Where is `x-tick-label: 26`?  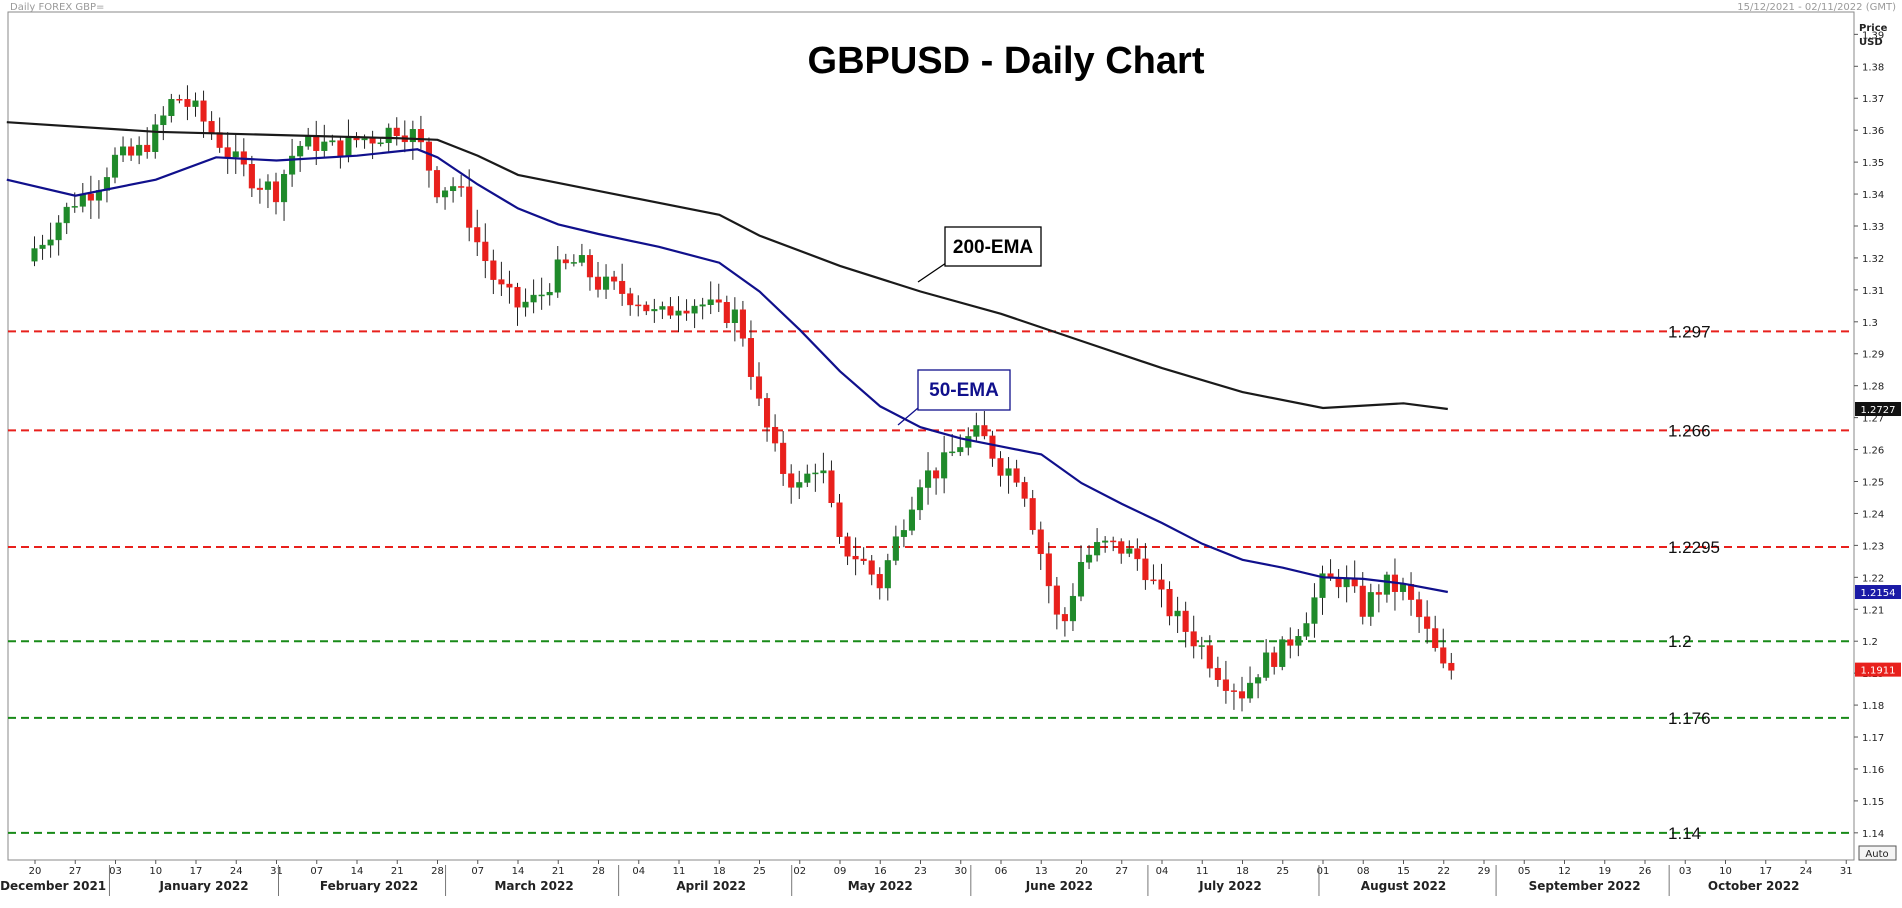
x-tick-label: 26 is located at coordinates (1645, 871).